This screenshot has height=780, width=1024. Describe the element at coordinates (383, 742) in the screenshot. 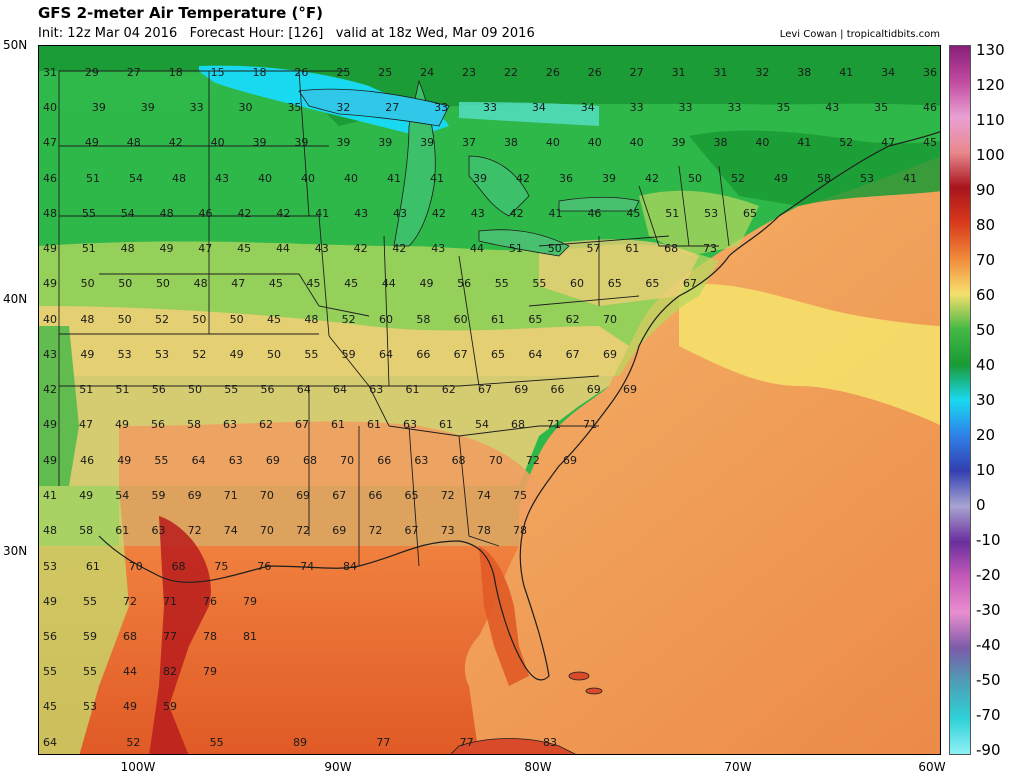

I see `temperature-value: 77` at that location.